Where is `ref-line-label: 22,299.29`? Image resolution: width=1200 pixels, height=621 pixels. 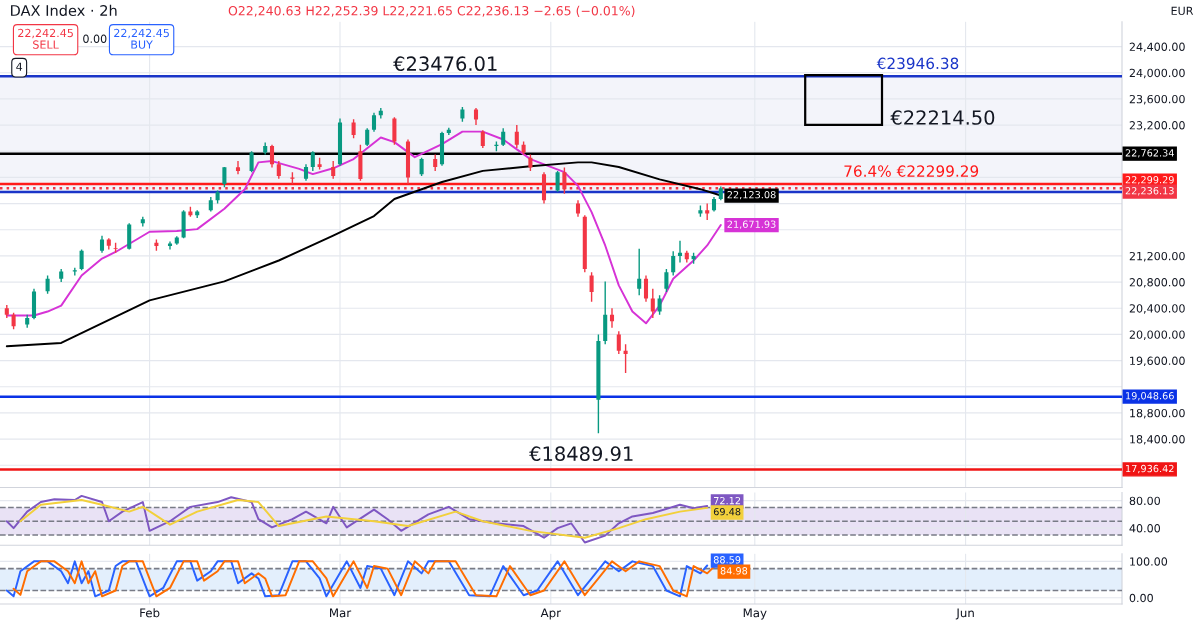 ref-line-label: 22,299.29 is located at coordinates (1149, 180).